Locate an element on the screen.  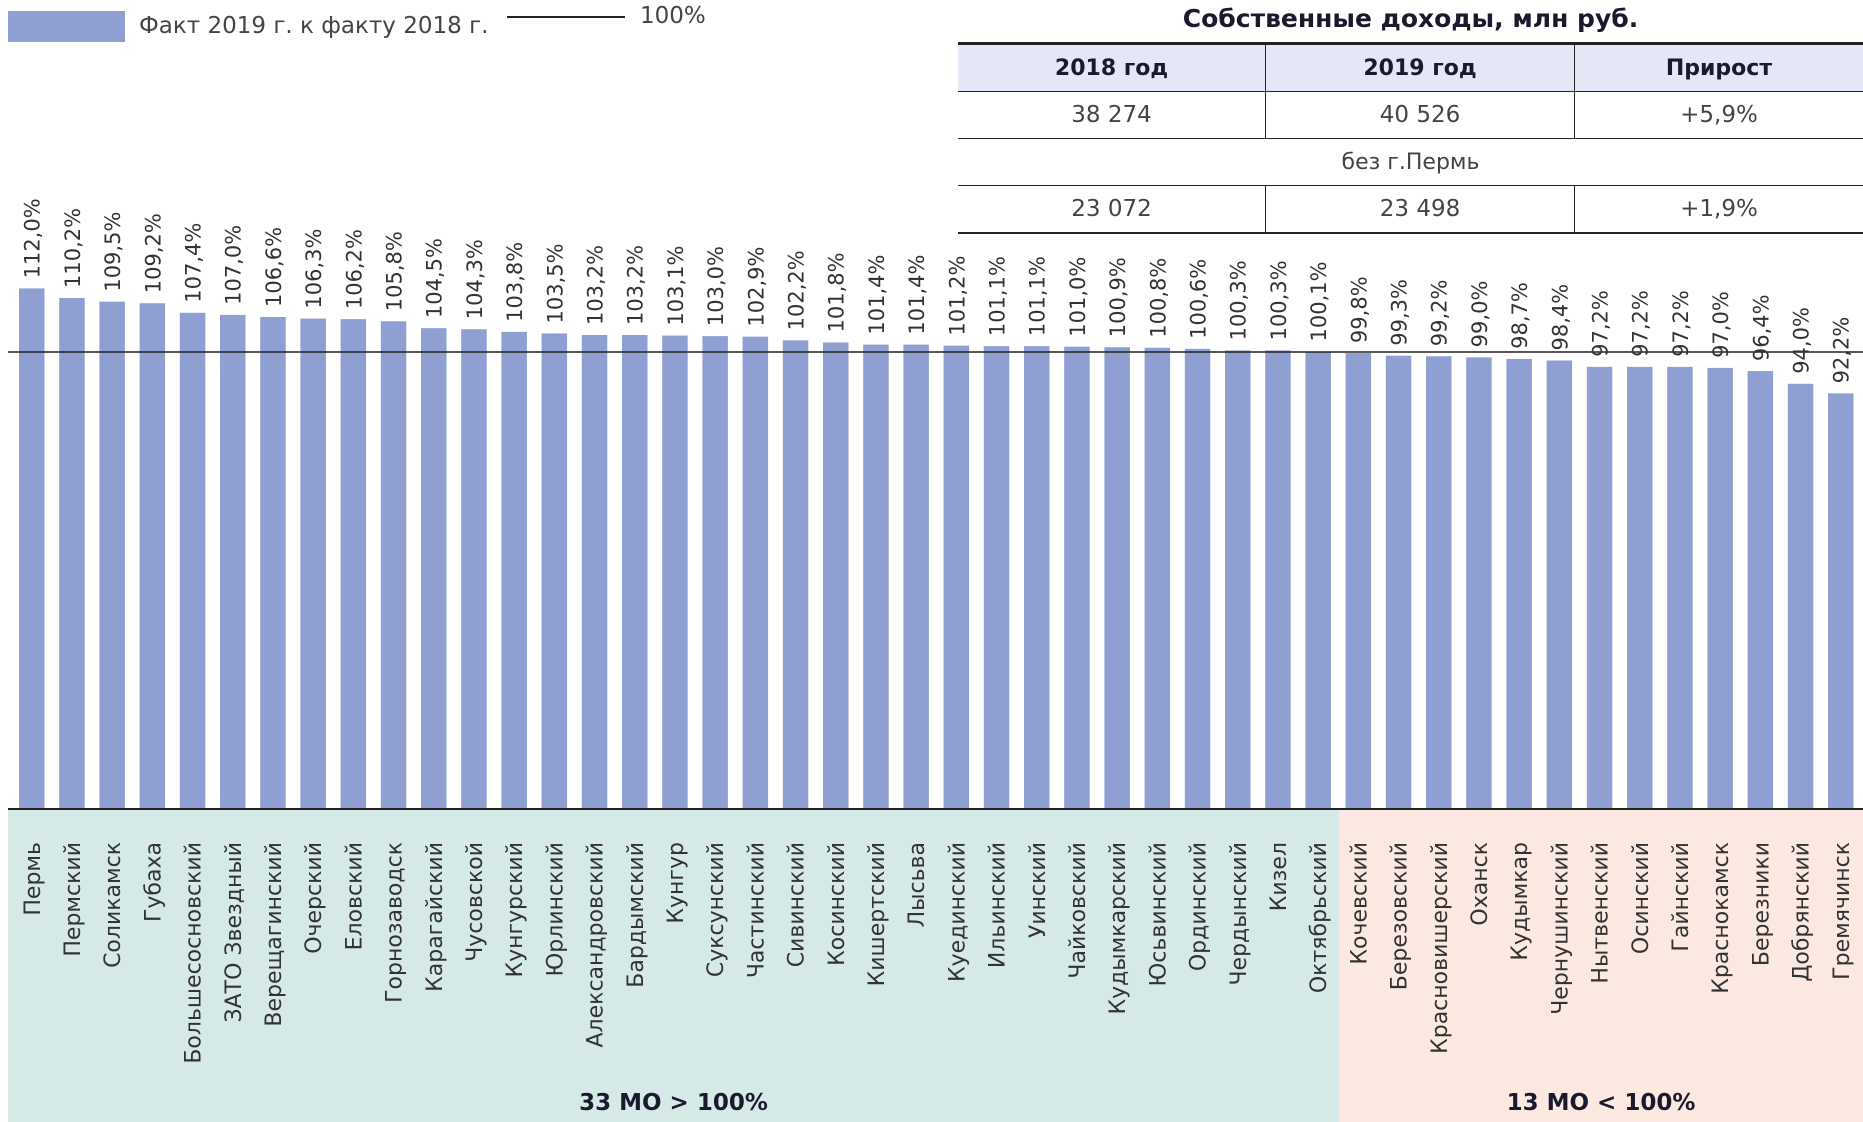
value-label-1: 112,0% is located at coordinates (33, 238).